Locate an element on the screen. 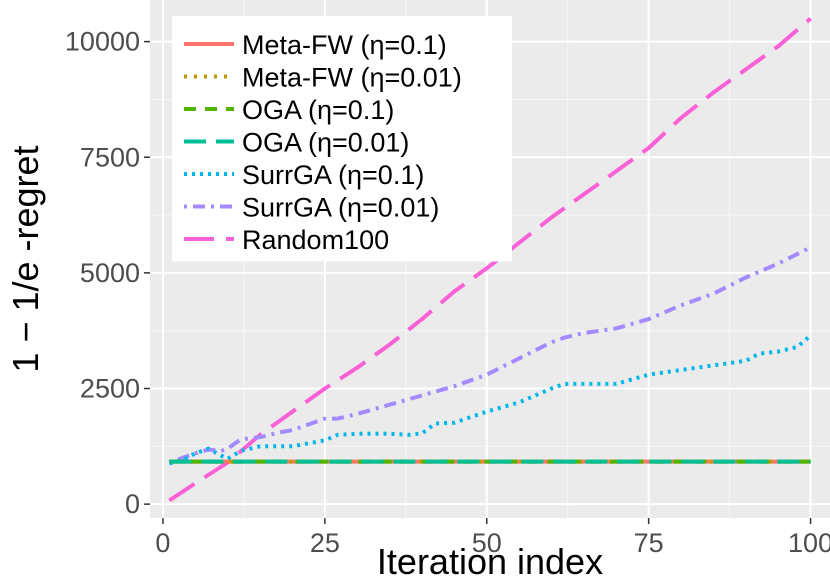  x-tick-label: 75 is located at coordinates (649, 543).